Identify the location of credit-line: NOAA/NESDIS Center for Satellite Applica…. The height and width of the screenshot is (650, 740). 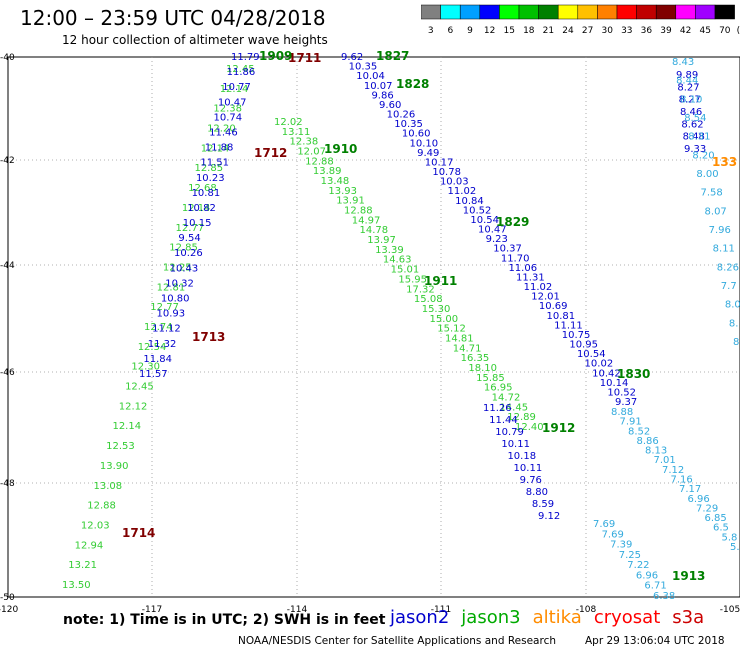
(397, 641).